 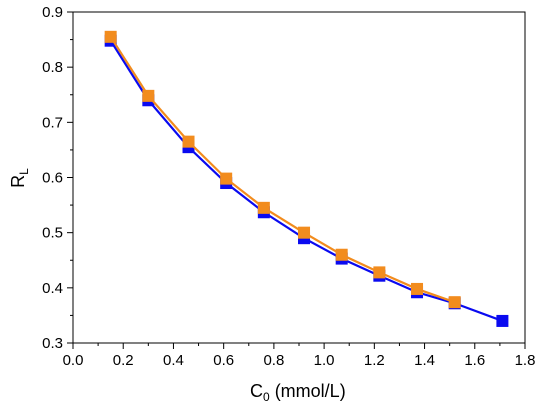 I want to click on y-tick-label: 0.3, so click(x=52, y=343).